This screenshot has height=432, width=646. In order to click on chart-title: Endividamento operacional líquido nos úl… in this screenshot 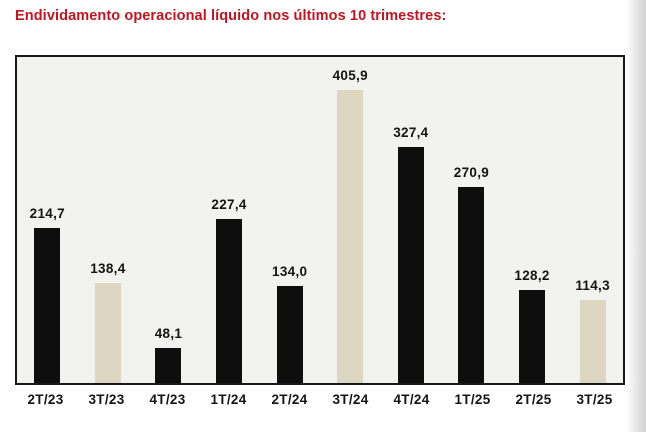, I will do `click(231, 16)`.